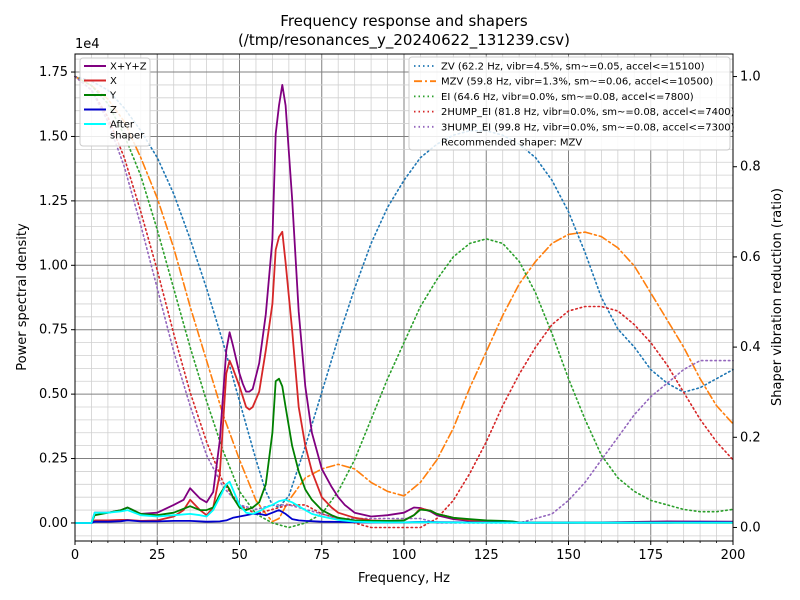  What do you see at coordinates (239, 555) in the screenshot?
I see `x-tick-label: 50` at bounding box center [239, 555].